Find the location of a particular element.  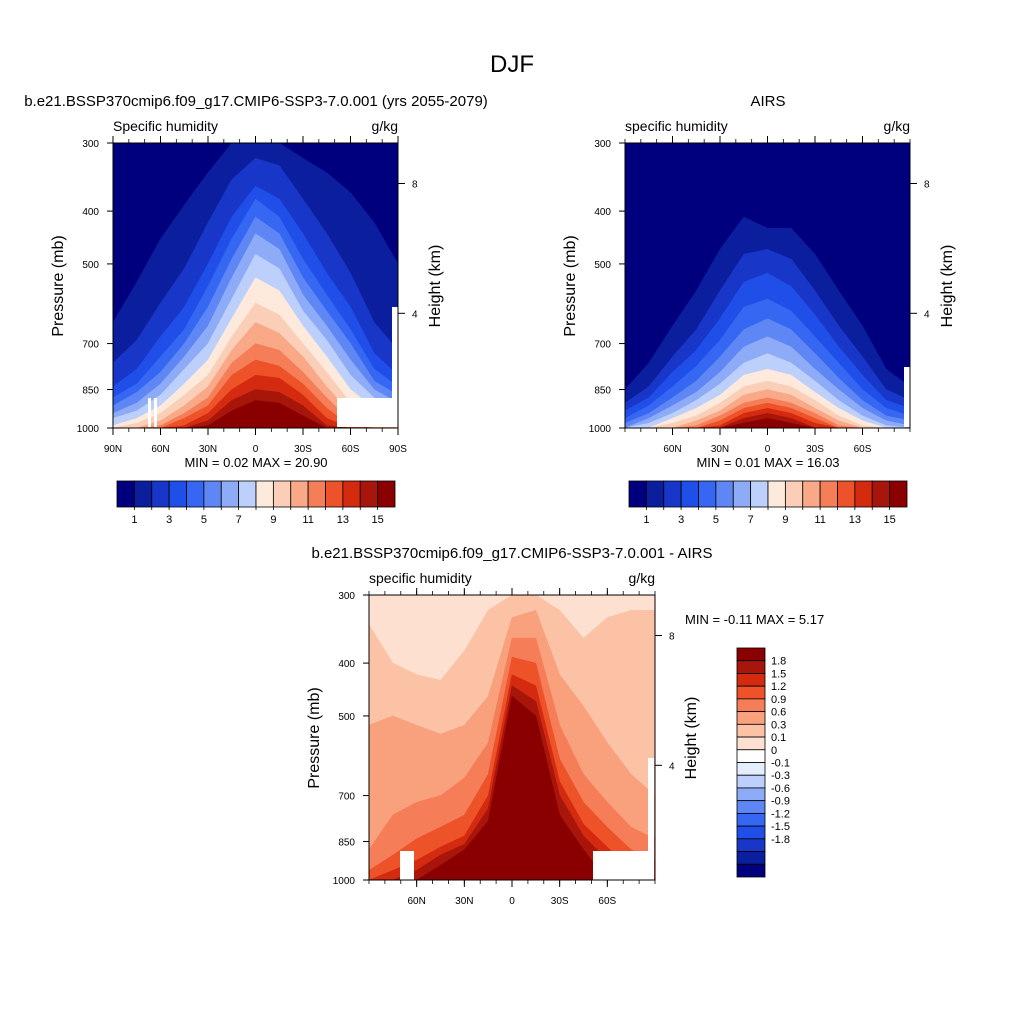

panel-title: AIRS is located at coordinates (767, 101).